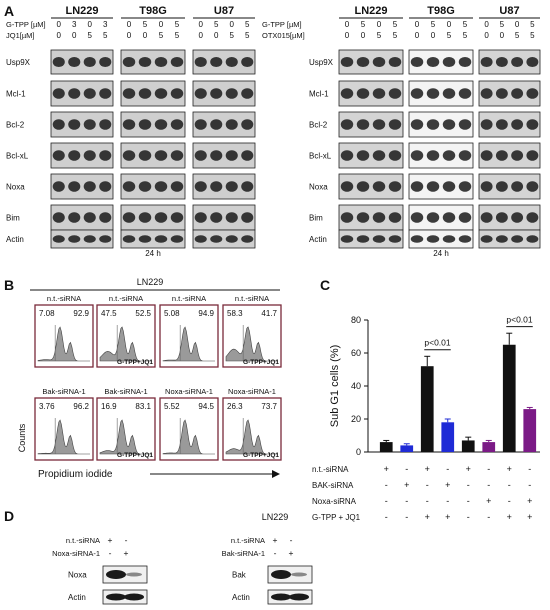 The height and width of the screenshot is (610, 550). What do you see at coordinates (9, 11) in the screenshot?
I see `panel-letter-a: A` at bounding box center [9, 11].